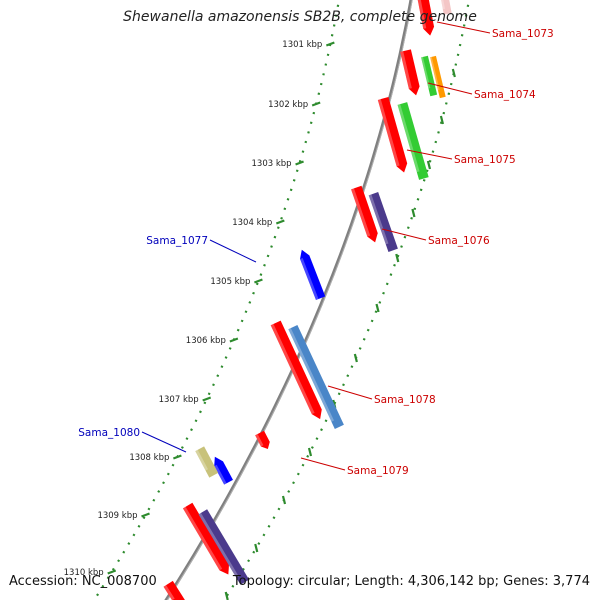  I want to click on feature-1080-khaki, so click(207, 462).